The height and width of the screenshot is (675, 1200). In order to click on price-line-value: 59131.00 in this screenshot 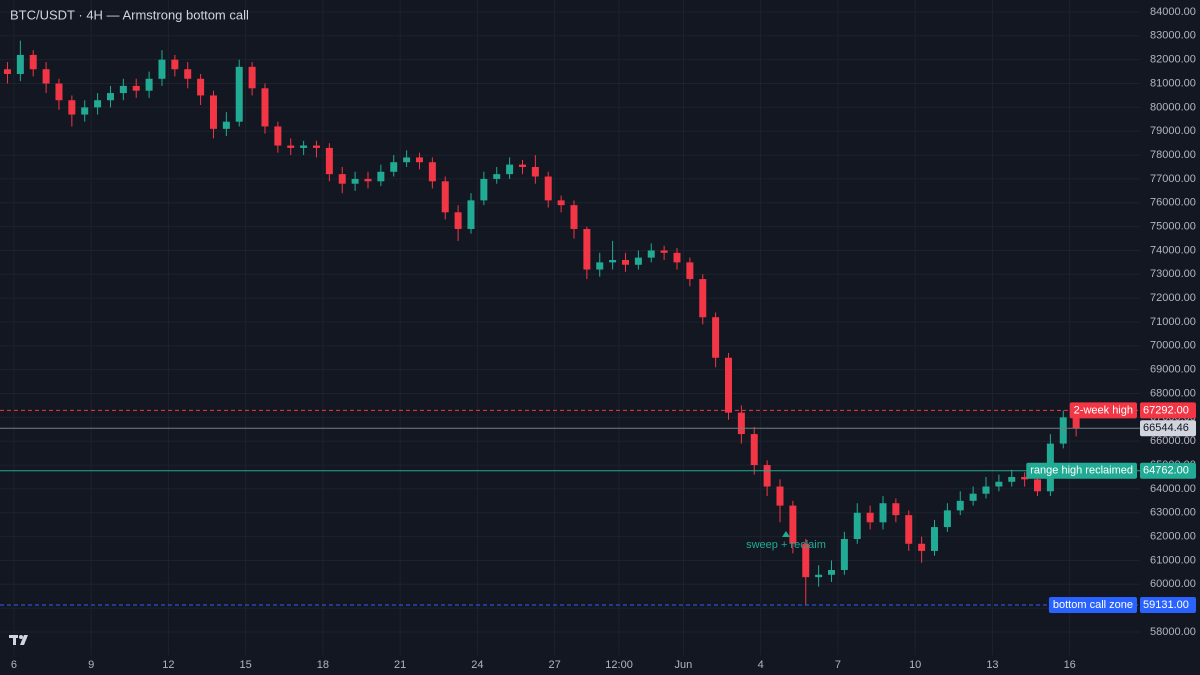, I will do `click(1166, 605)`.